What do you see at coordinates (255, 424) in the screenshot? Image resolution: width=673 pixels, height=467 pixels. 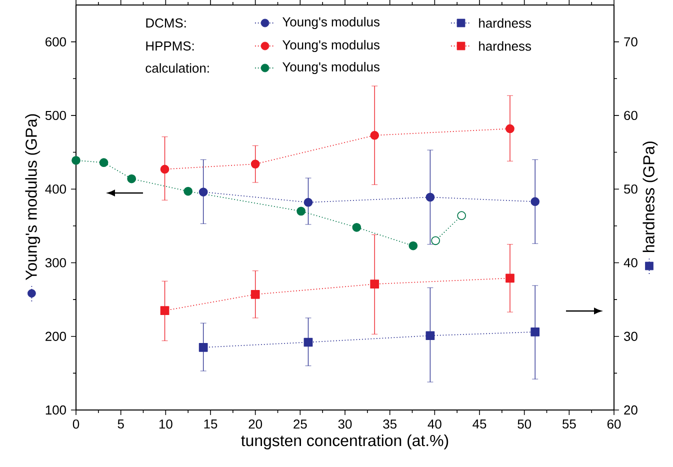 I see `x-tick-label: 20` at bounding box center [255, 424].